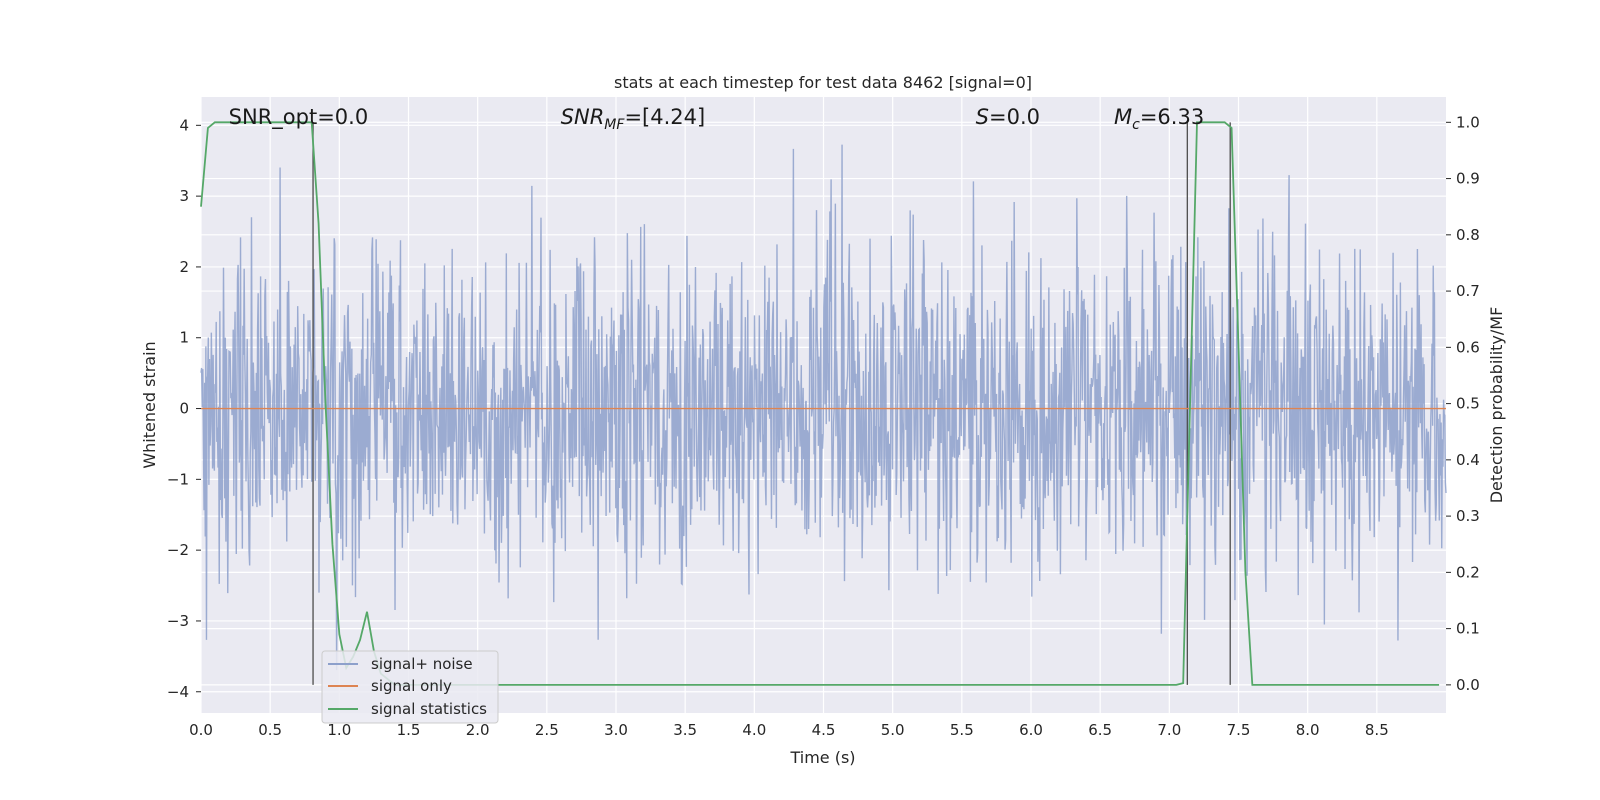  I want to click on annotation-snr-opt: SNR_opt=0.0, so click(299, 117).